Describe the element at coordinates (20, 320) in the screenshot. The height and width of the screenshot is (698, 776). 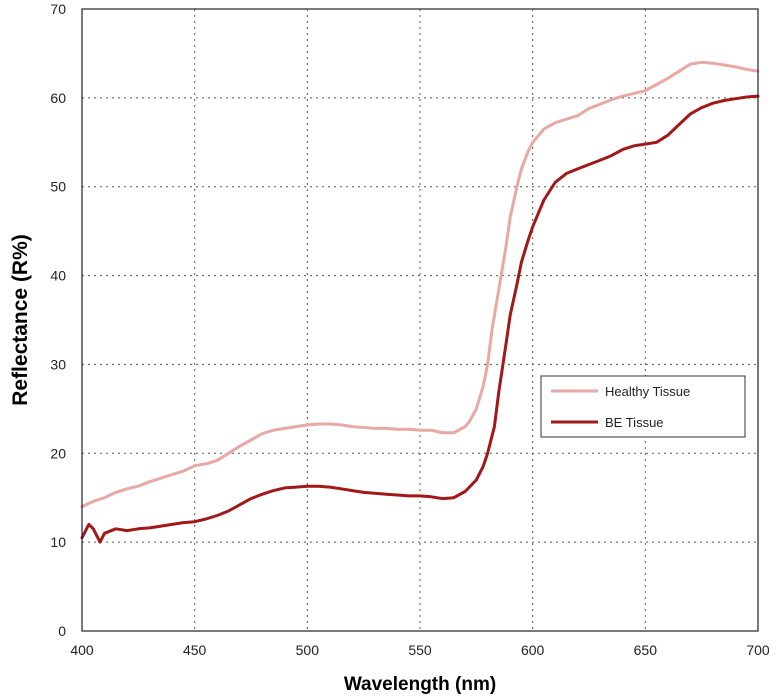
I see `y-axis-label: Reflectance (R%)` at that location.